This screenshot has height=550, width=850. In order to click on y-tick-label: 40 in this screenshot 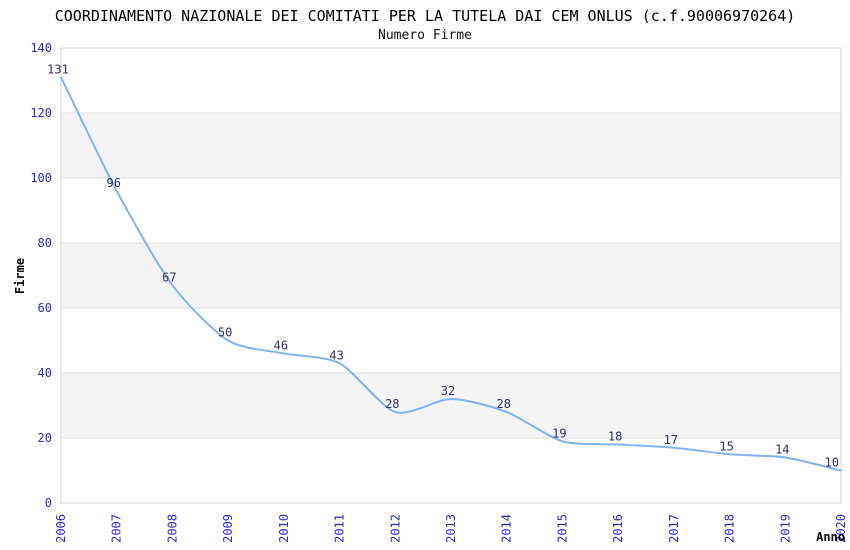, I will do `click(45, 373)`.